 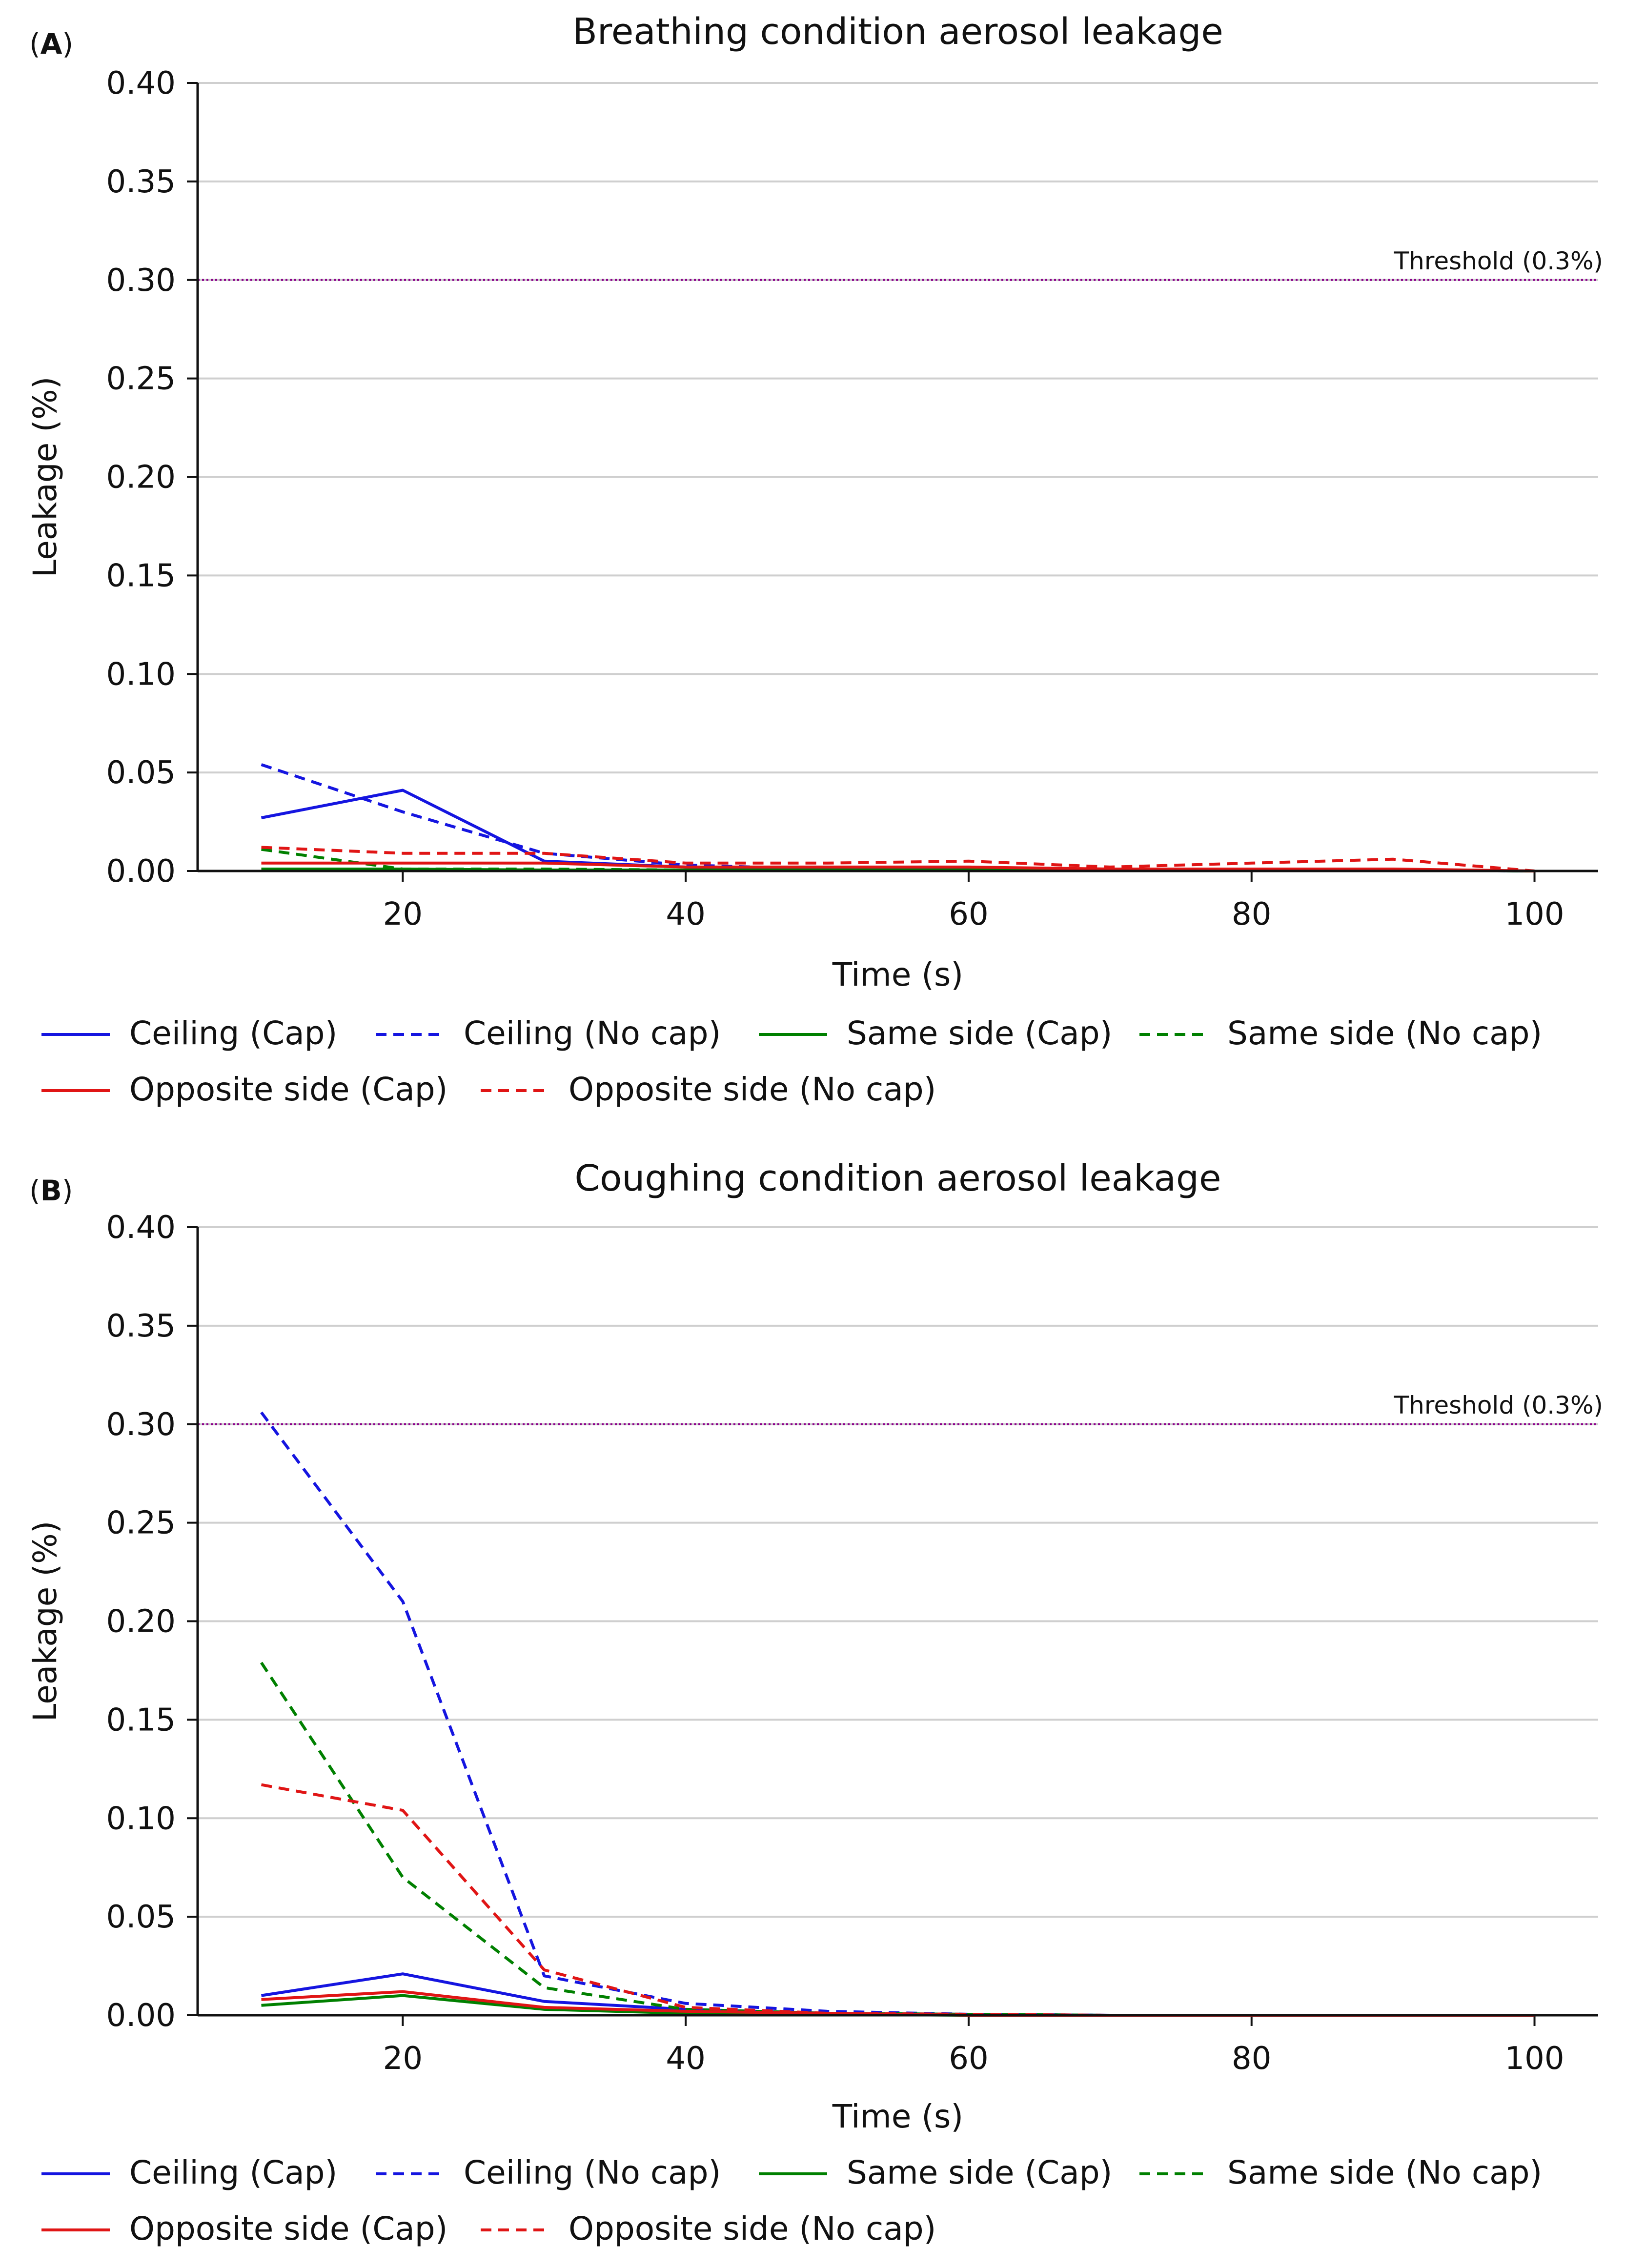 I want to click on series-line-opposite-side-cap, so click(x=898, y=867).